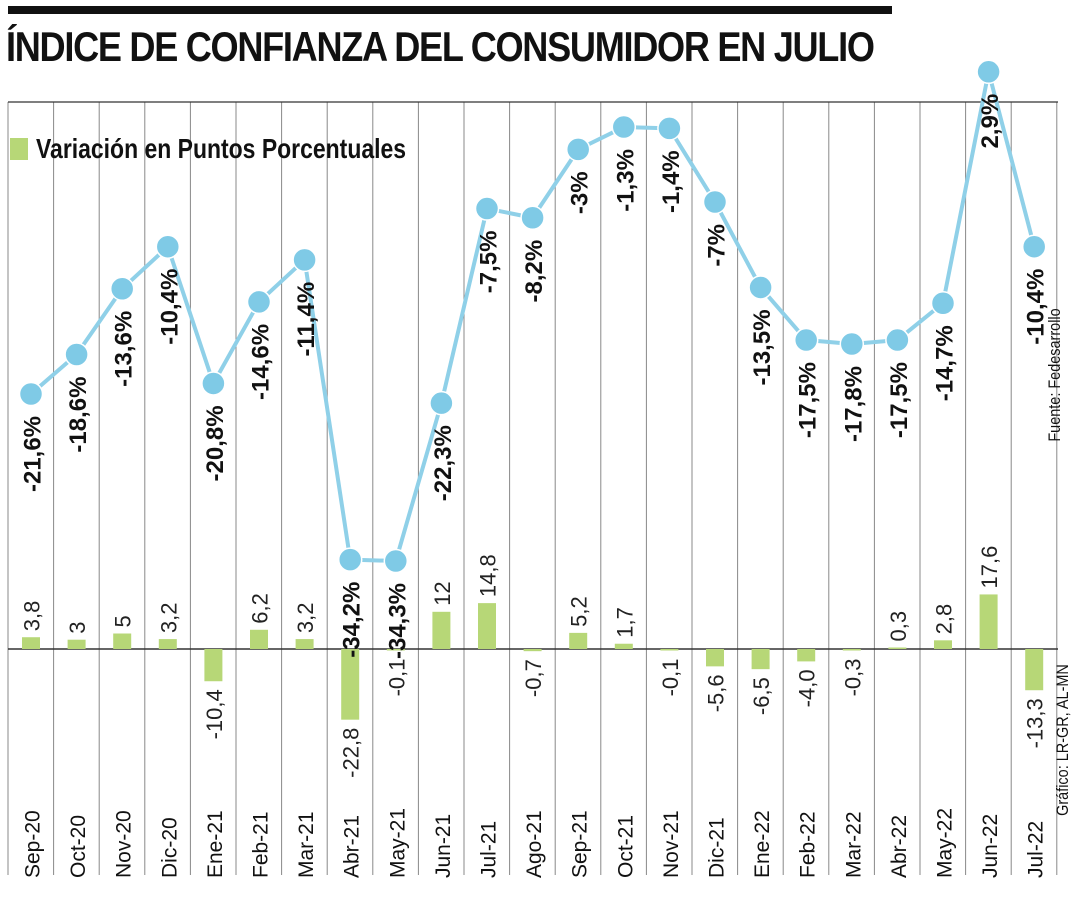 The width and height of the screenshot is (1080, 900). What do you see at coordinates (580, 844) in the screenshot?
I see `x-tick-label: Sep-21` at bounding box center [580, 844].